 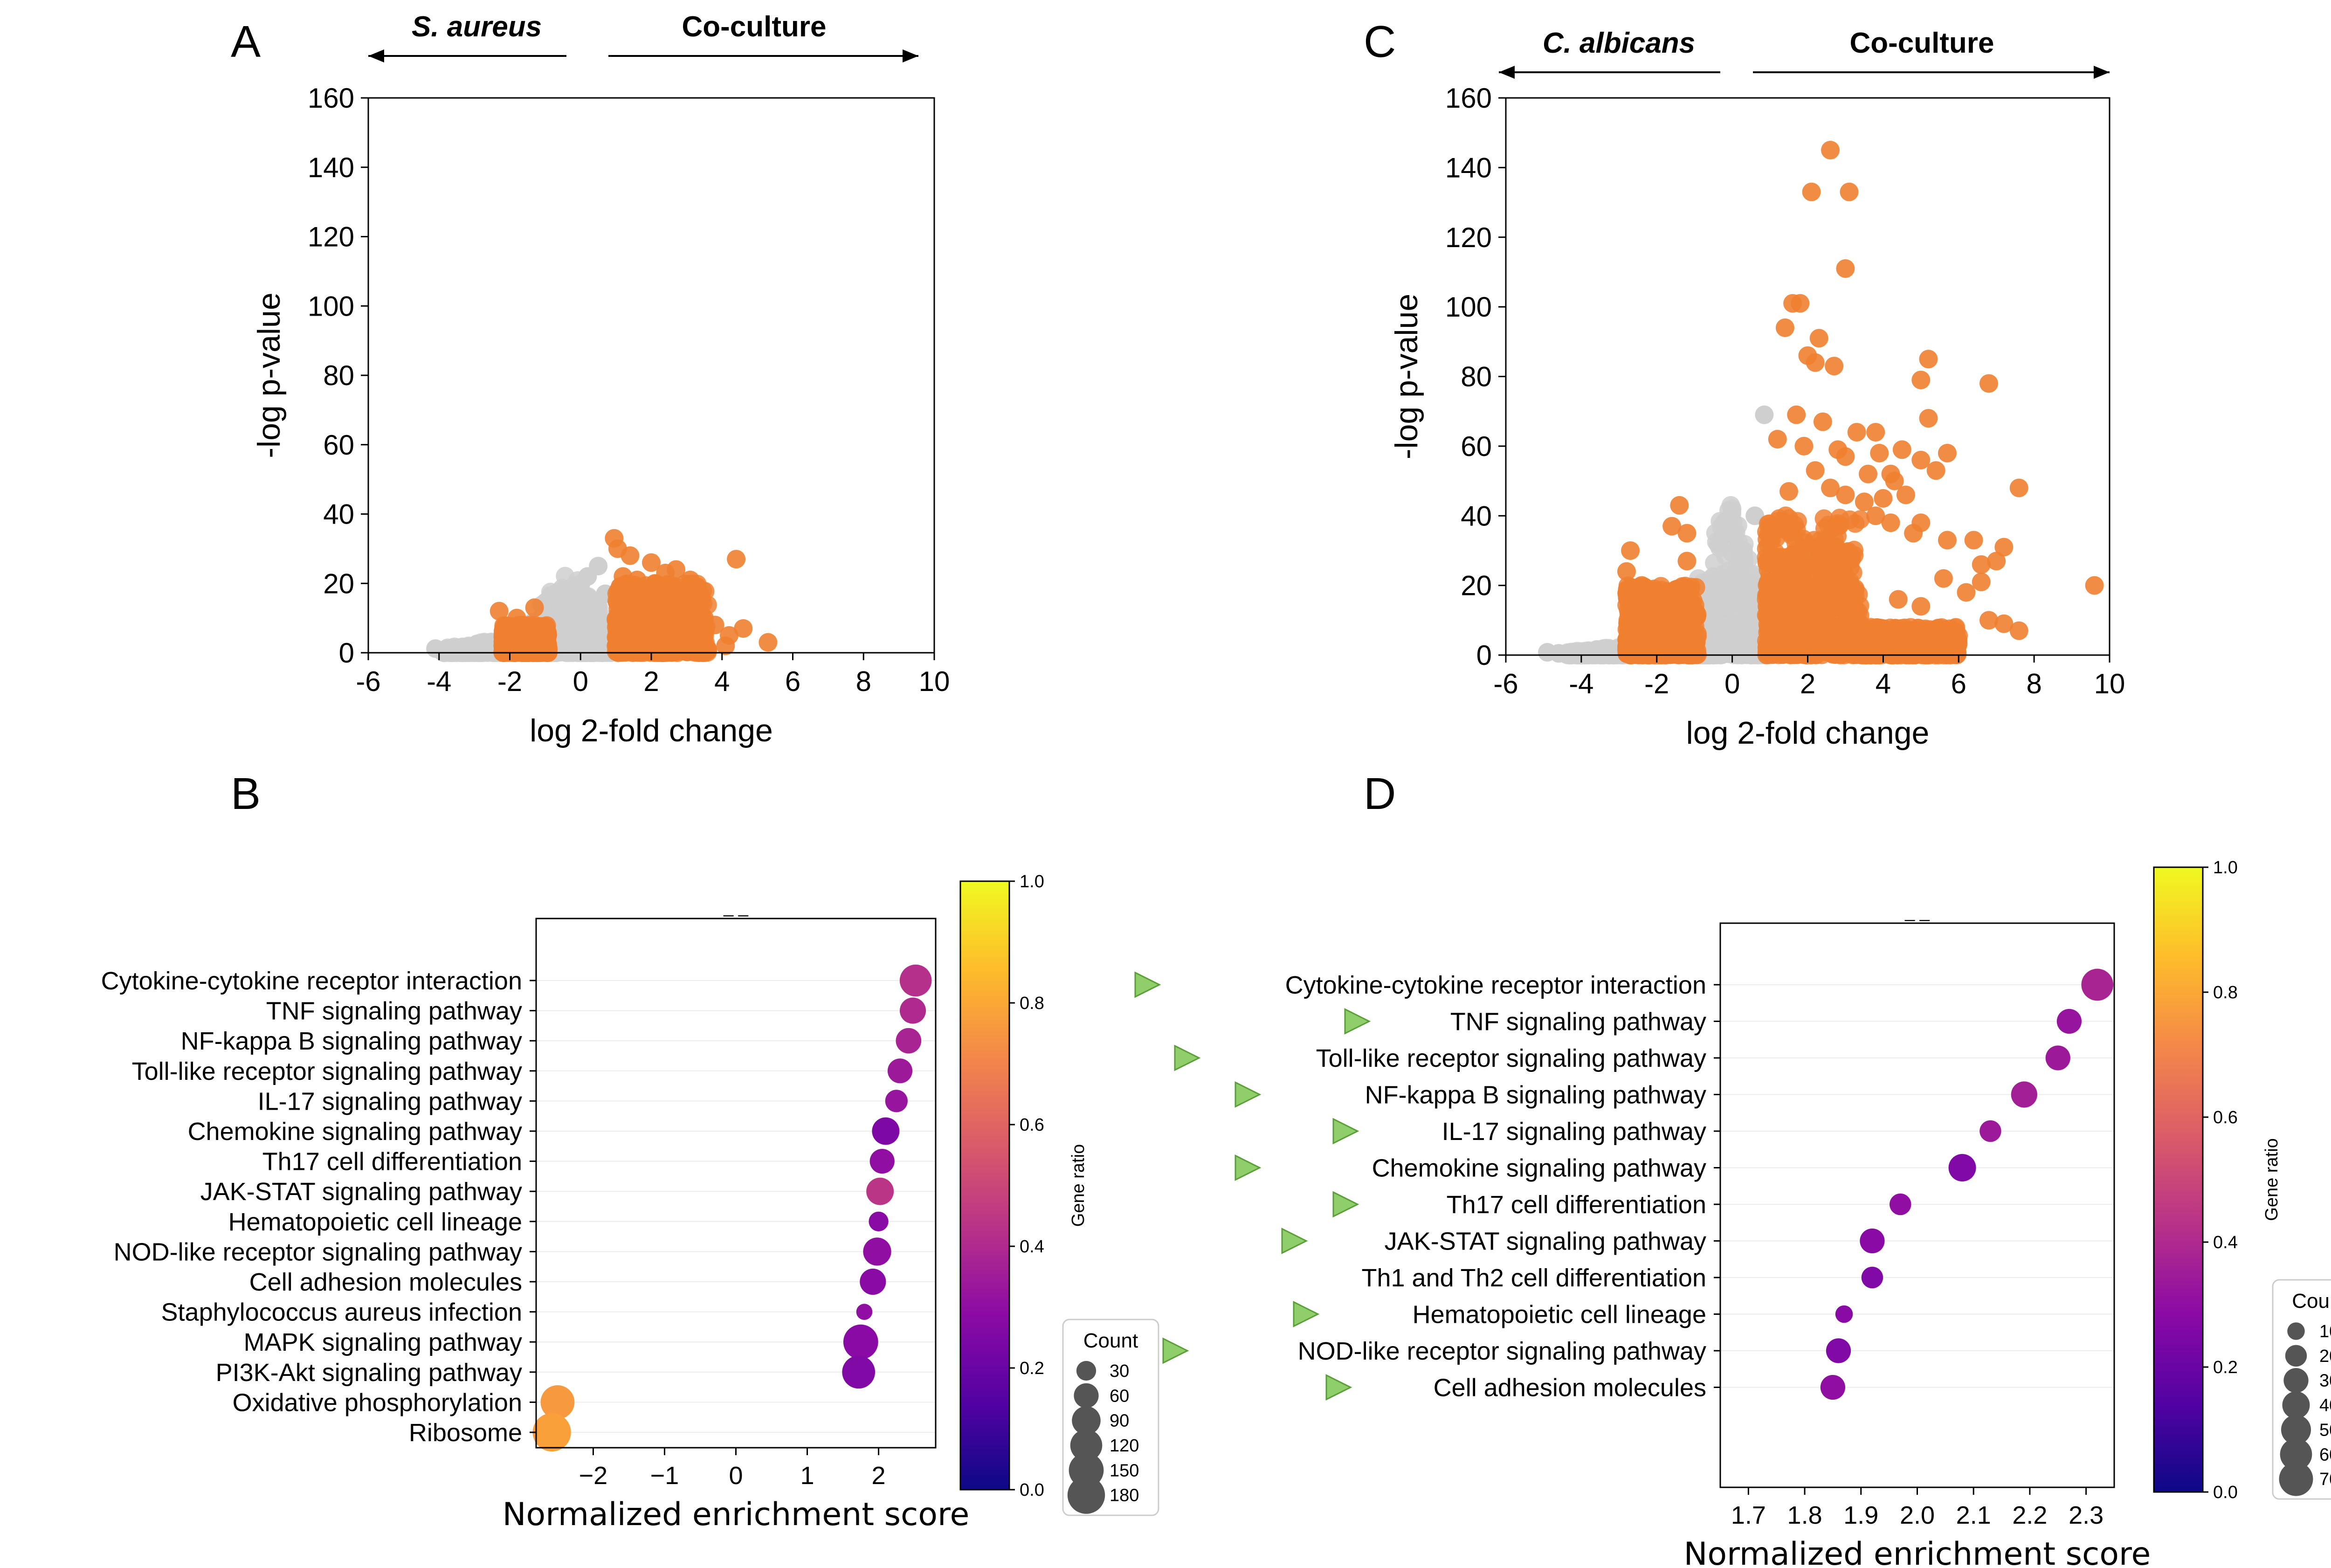 I want to click on x-axis-title: Normalized enrichment score, so click(x=736, y=1514).